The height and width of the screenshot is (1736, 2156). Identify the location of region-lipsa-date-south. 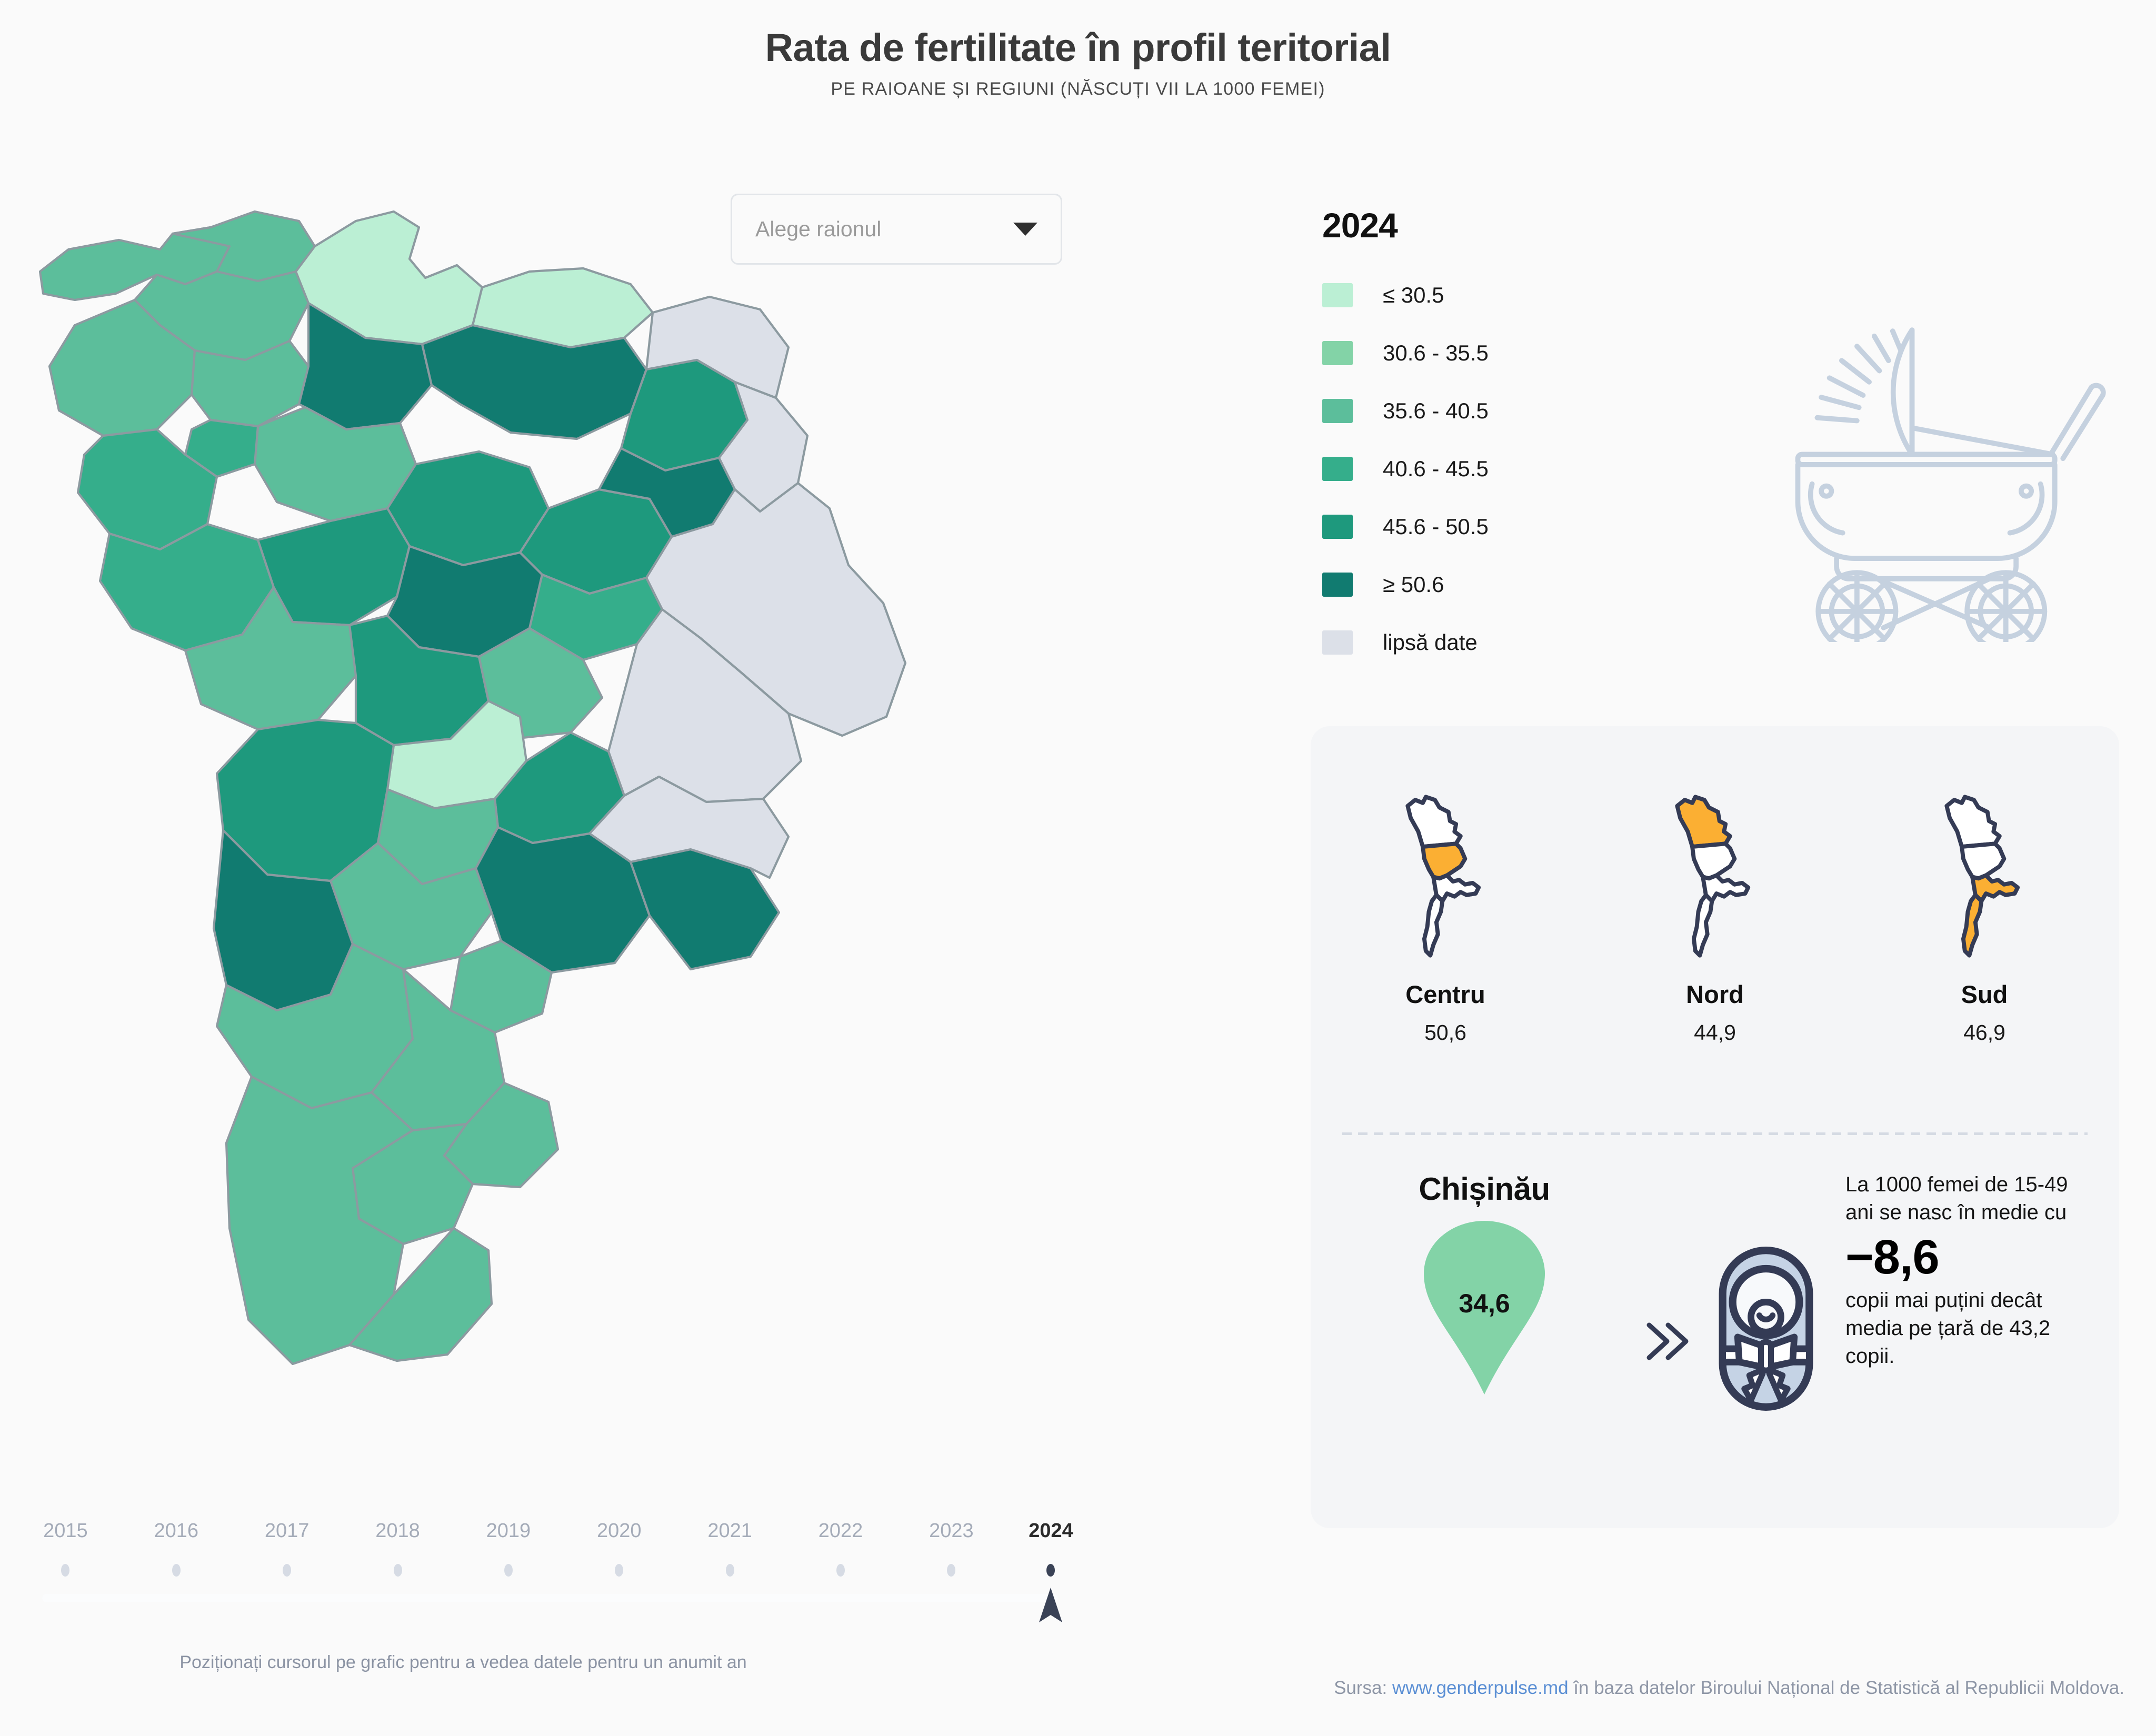
(689, 827).